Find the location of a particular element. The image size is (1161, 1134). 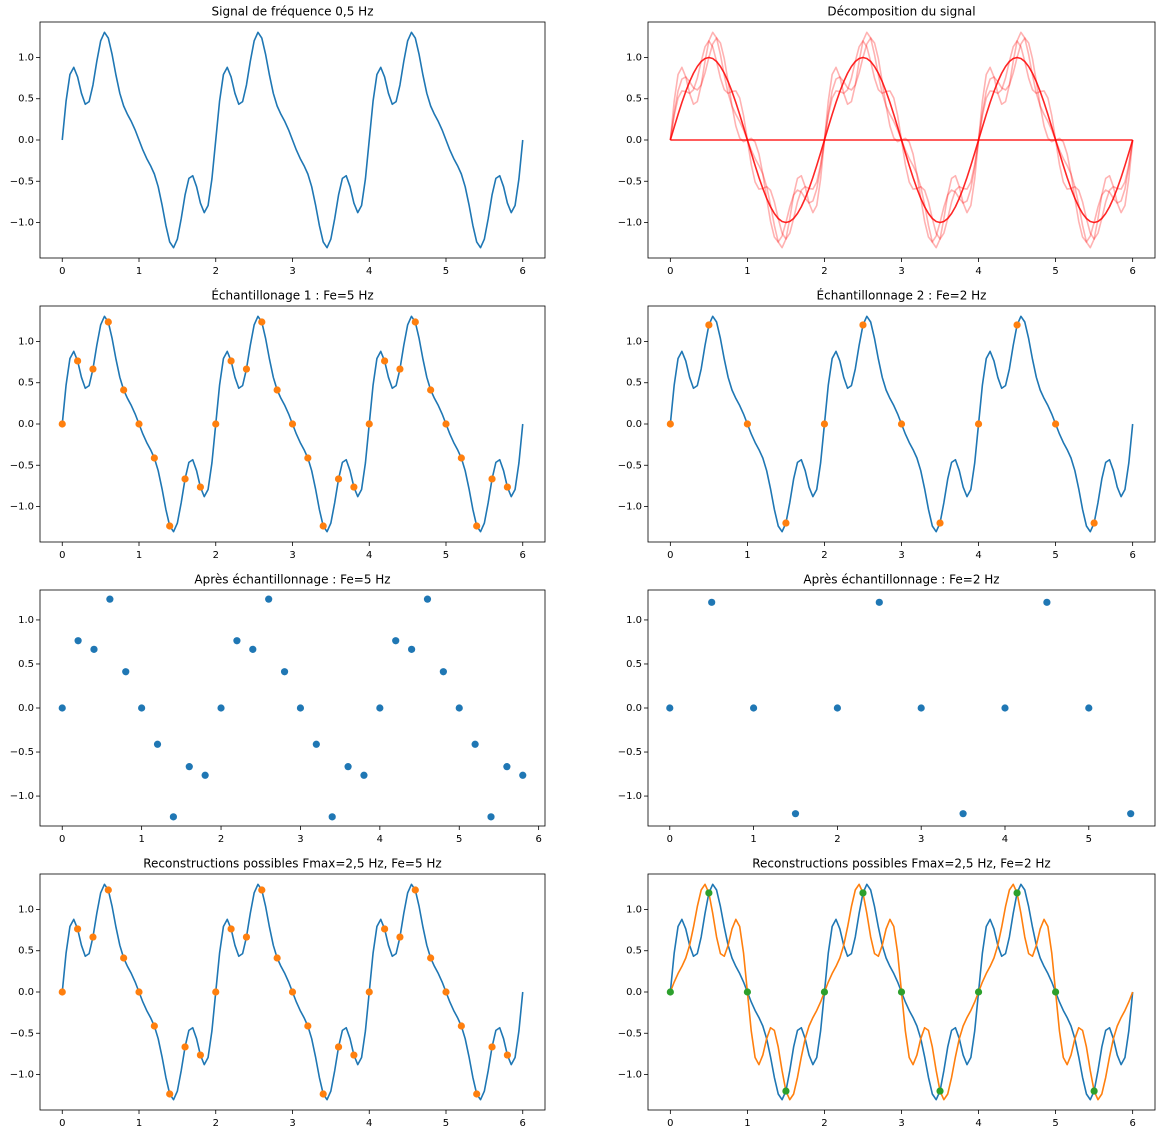

chart-title: Échantillonage 1 : Fe=5 Hz is located at coordinates (292, 295).